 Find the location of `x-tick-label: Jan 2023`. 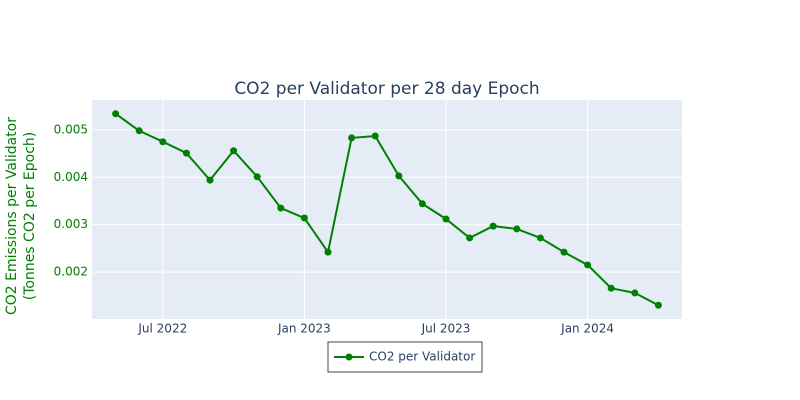

x-tick-label: Jan 2023 is located at coordinates (304, 329).